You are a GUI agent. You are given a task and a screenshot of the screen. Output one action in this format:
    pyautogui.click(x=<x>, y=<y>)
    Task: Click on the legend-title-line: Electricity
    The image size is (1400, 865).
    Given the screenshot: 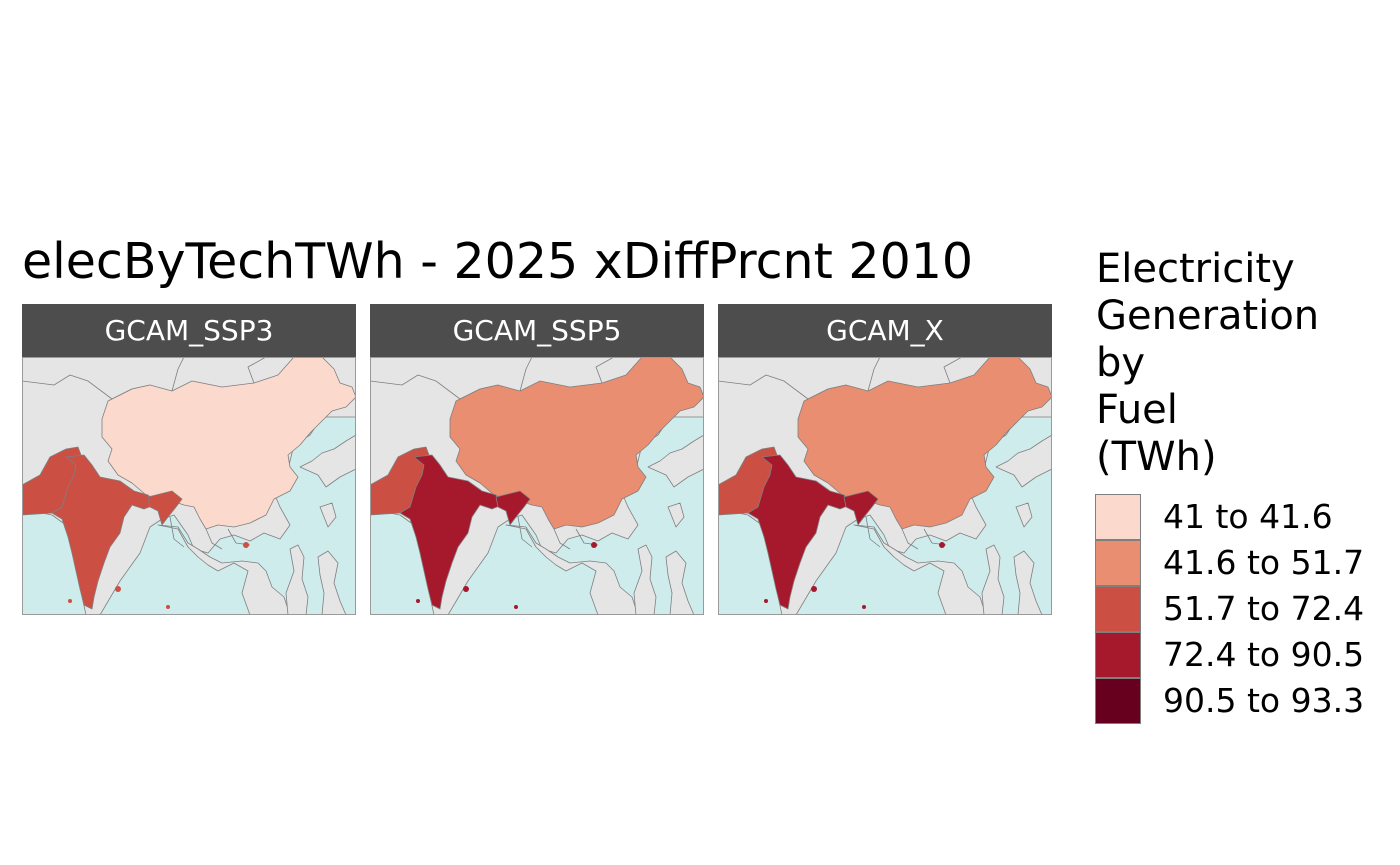 What is the action you would take?
    pyautogui.click(x=1195, y=269)
    